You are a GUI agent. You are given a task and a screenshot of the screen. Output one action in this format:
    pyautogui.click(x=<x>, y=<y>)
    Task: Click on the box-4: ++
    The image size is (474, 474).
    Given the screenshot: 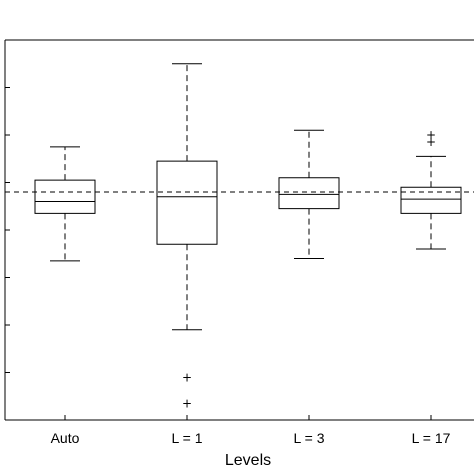 What is the action you would take?
    pyautogui.click(x=431, y=189)
    